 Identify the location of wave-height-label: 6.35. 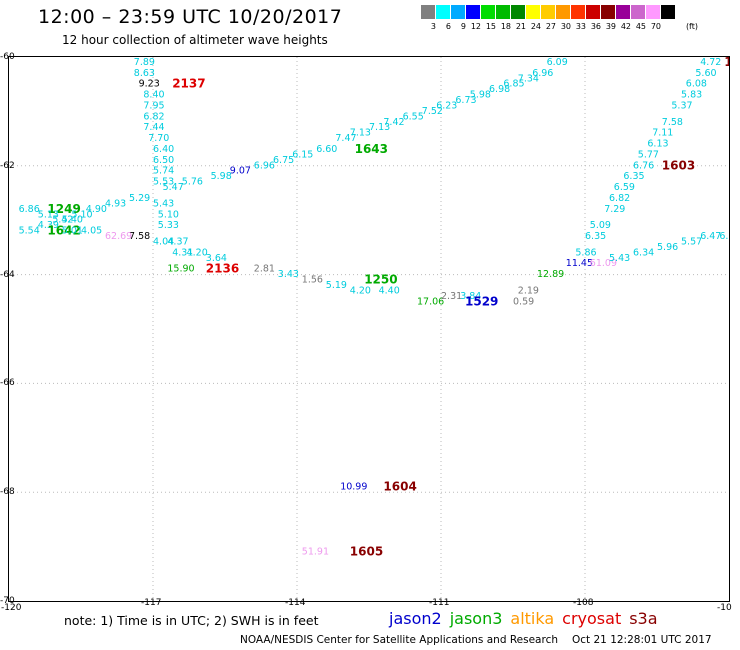
(633, 176).